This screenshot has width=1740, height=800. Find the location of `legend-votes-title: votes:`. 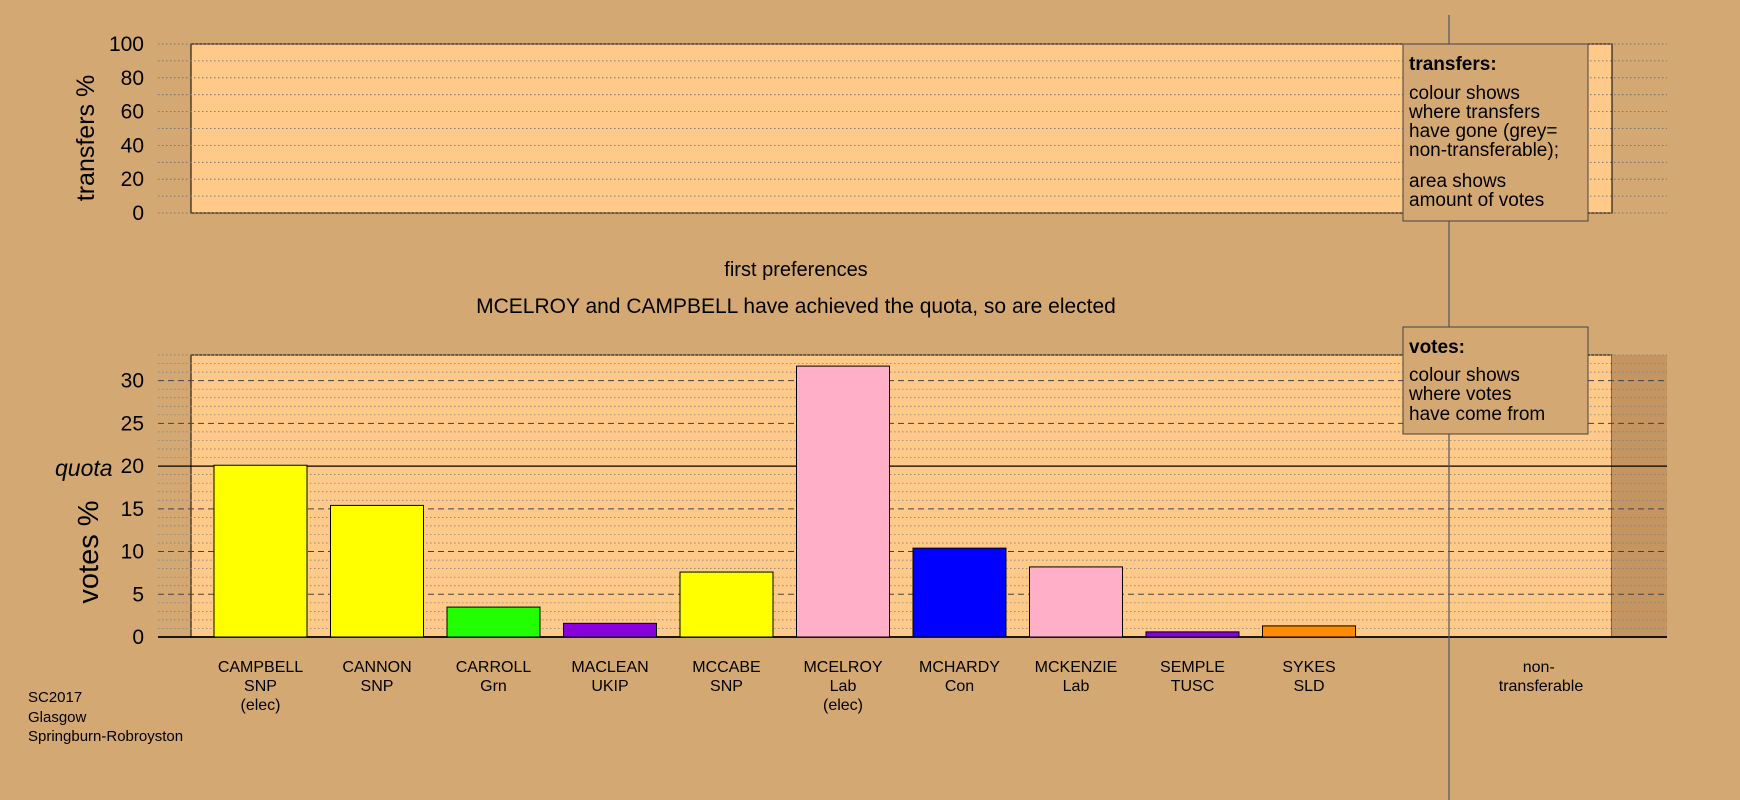

legend-votes-title: votes: is located at coordinates (1437, 347).